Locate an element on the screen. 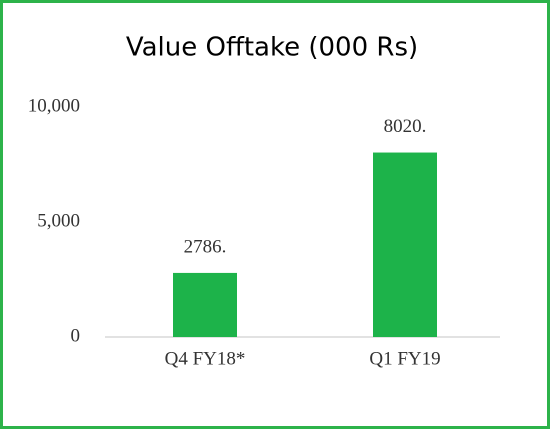  y-tick-label: 0 is located at coordinates (76, 335).